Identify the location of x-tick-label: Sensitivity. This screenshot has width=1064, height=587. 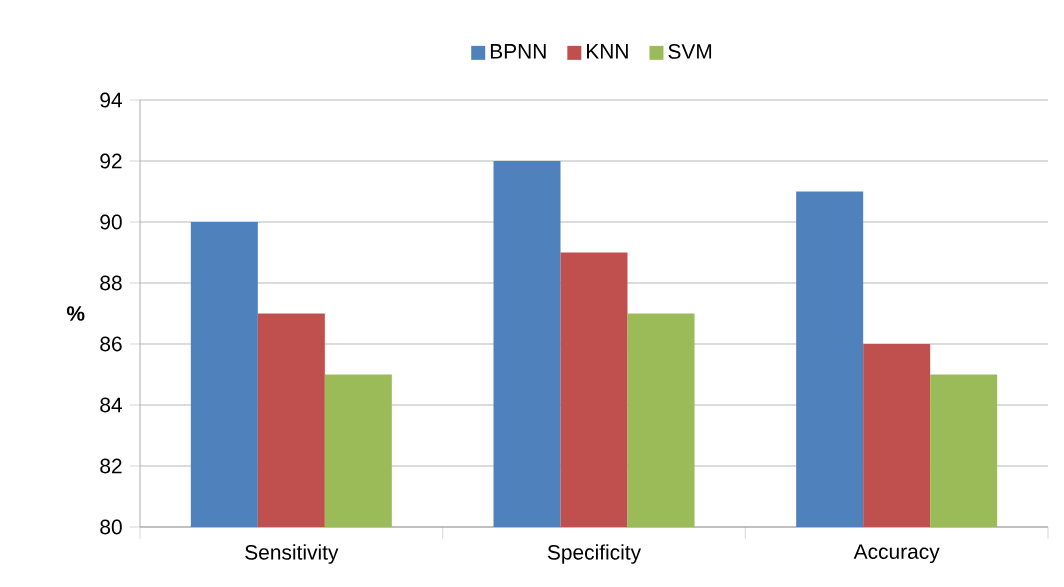
(292, 554).